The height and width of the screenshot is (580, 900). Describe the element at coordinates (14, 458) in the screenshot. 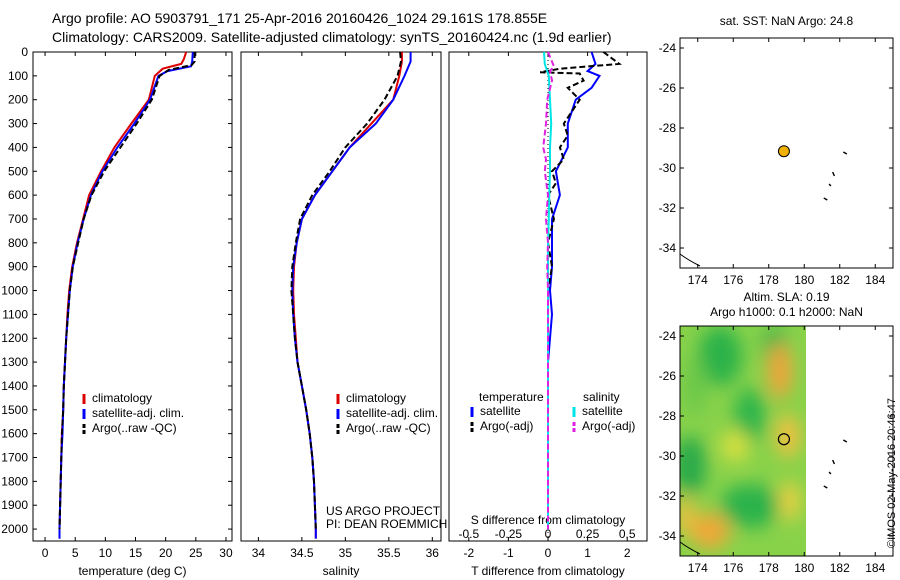

I see `y-tick-label: 1700` at that location.